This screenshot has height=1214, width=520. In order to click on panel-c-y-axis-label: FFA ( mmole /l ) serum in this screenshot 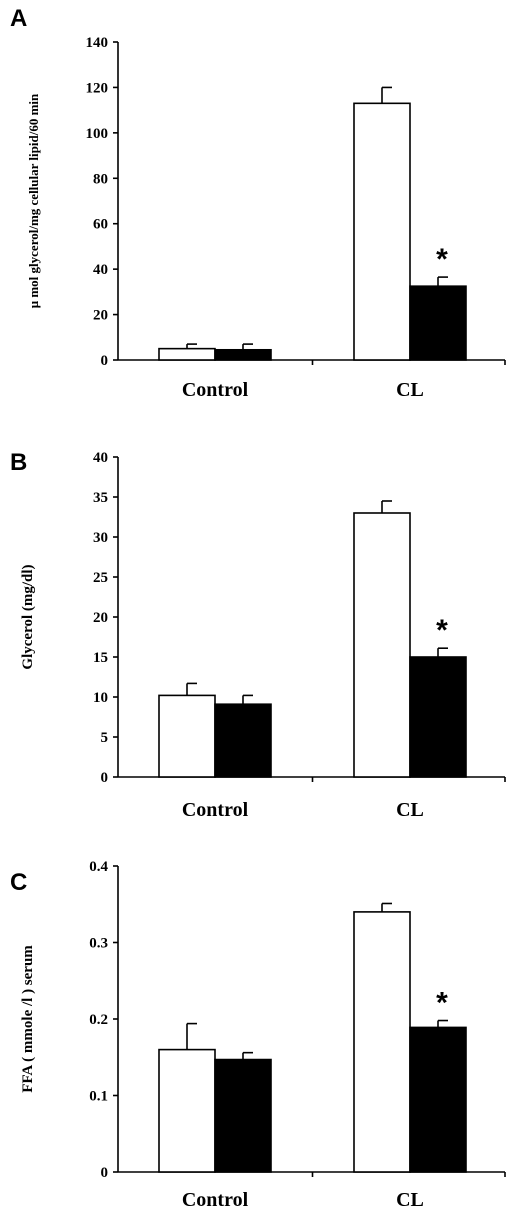, I will do `click(28, 1019)`.